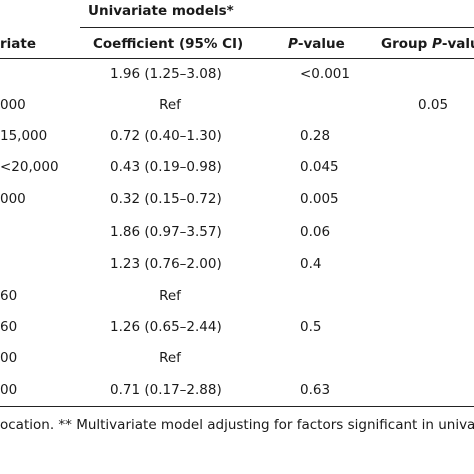 The height and width of the screenshot is (474, 474). What do you see at coordinates (311, 264) in the screenshot?
I see `cell-p-value: 0.4` at bounding box center [311, 264].